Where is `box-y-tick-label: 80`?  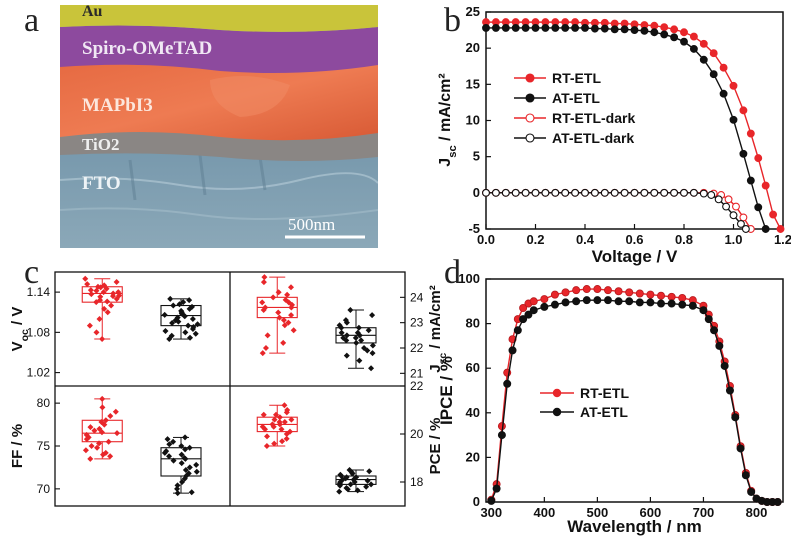
box-y-tick-label: 80 is located at coordinates (44, 403).